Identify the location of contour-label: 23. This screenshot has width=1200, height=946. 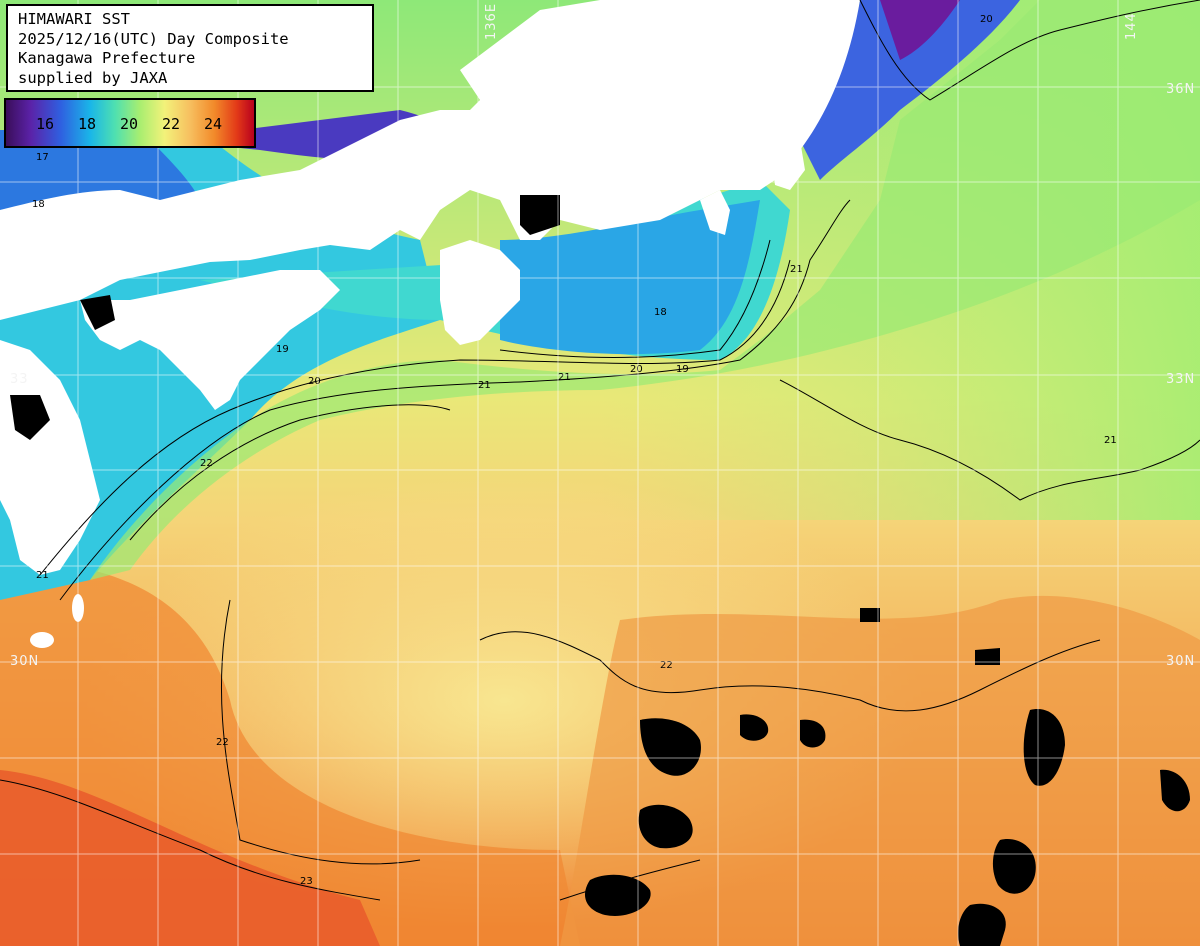
(306, 881).